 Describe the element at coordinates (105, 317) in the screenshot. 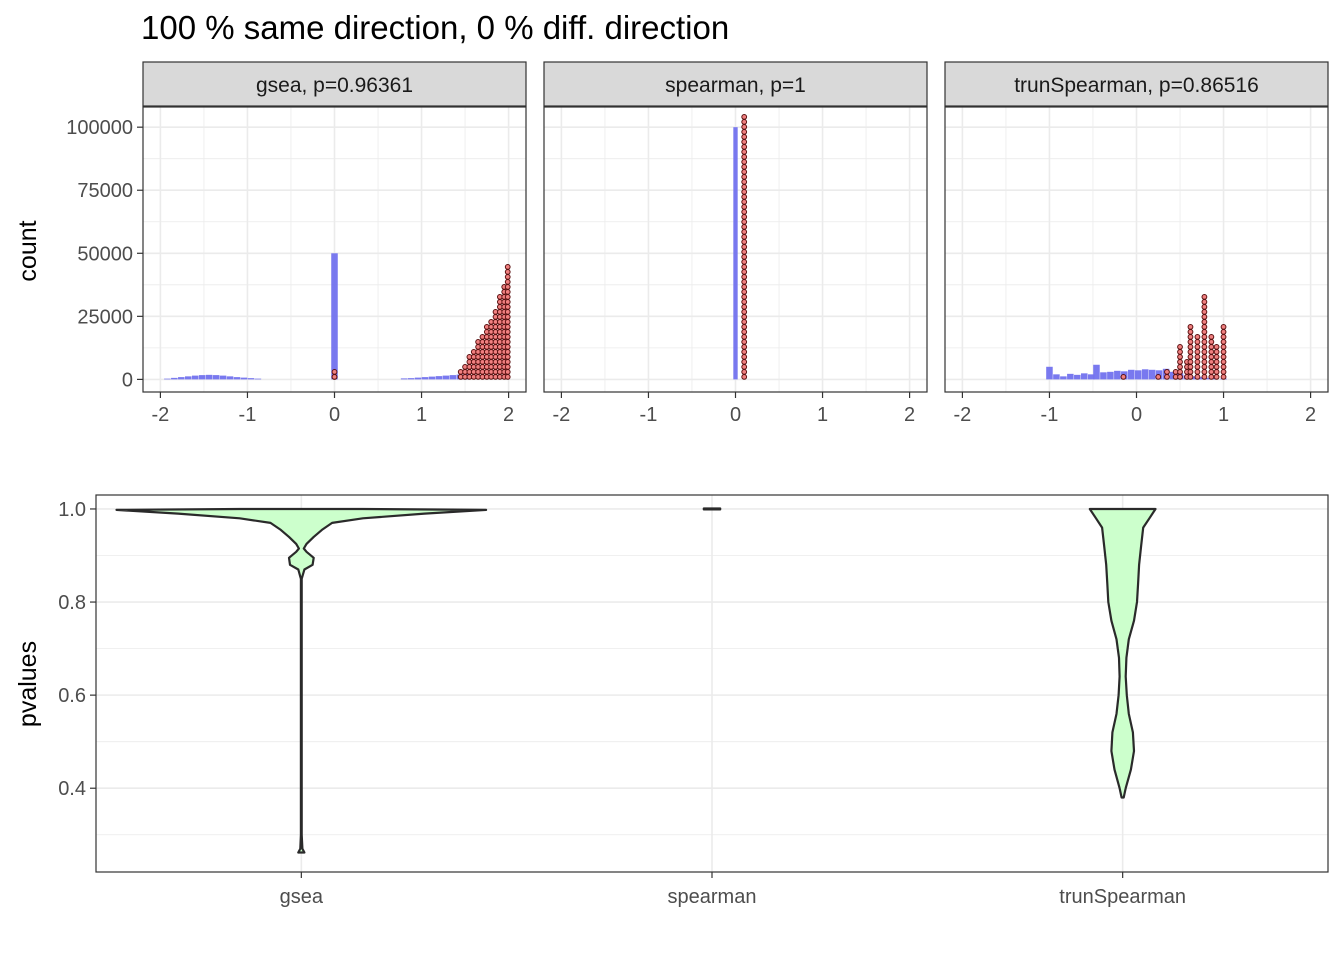

I see `y-tick-label: 25000` at that location.